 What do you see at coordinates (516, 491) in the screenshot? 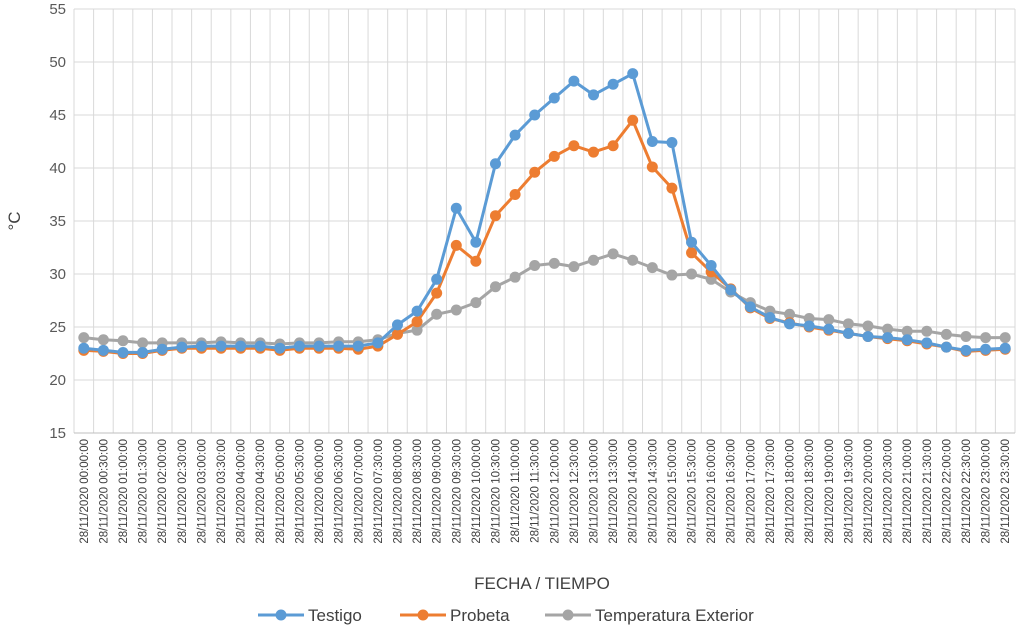
I see `x-tick-label: 28/11/2020 11:00:00` at bounding box center [516, 491].